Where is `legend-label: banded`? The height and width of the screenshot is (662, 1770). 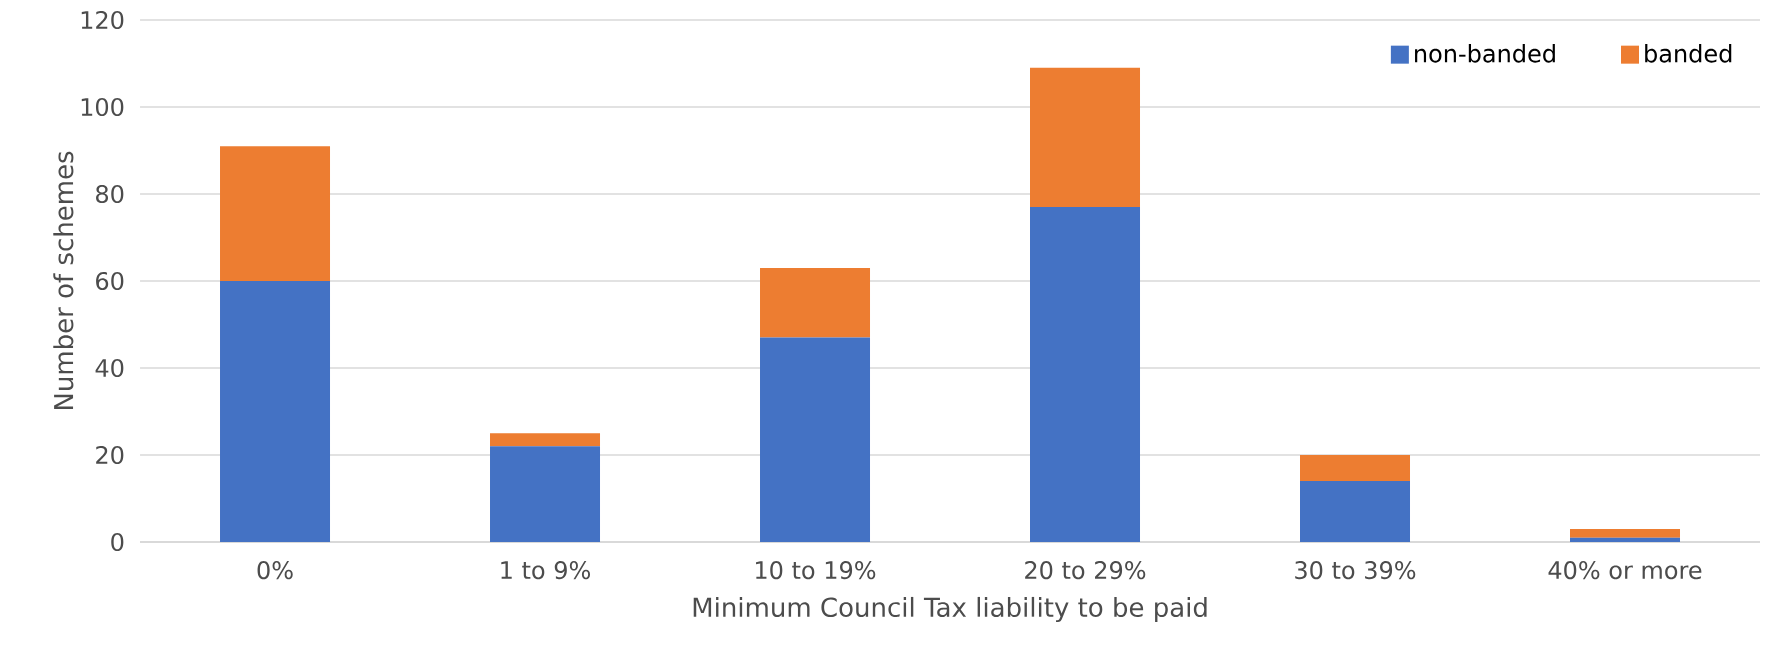
legend-label: banded is located at coordinates (1688, 53).